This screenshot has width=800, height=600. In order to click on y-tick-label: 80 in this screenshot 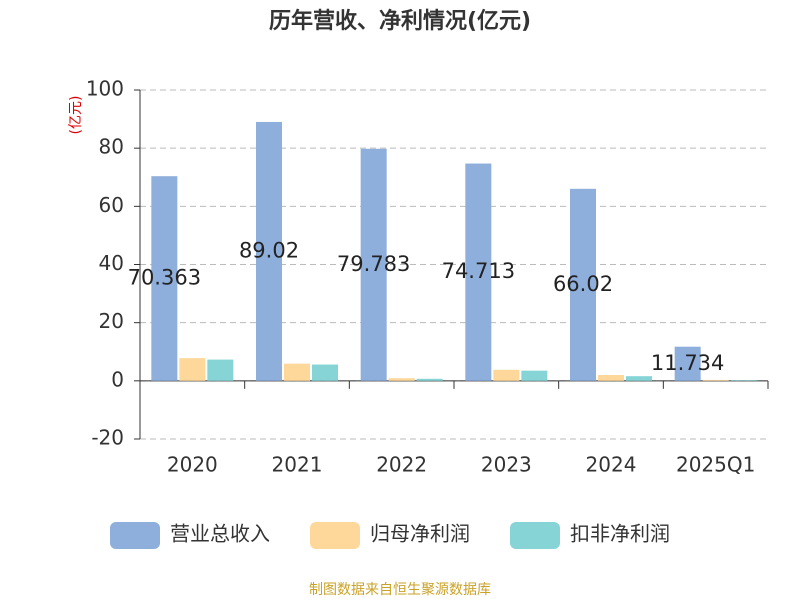, I will do `click(111, 147)`.